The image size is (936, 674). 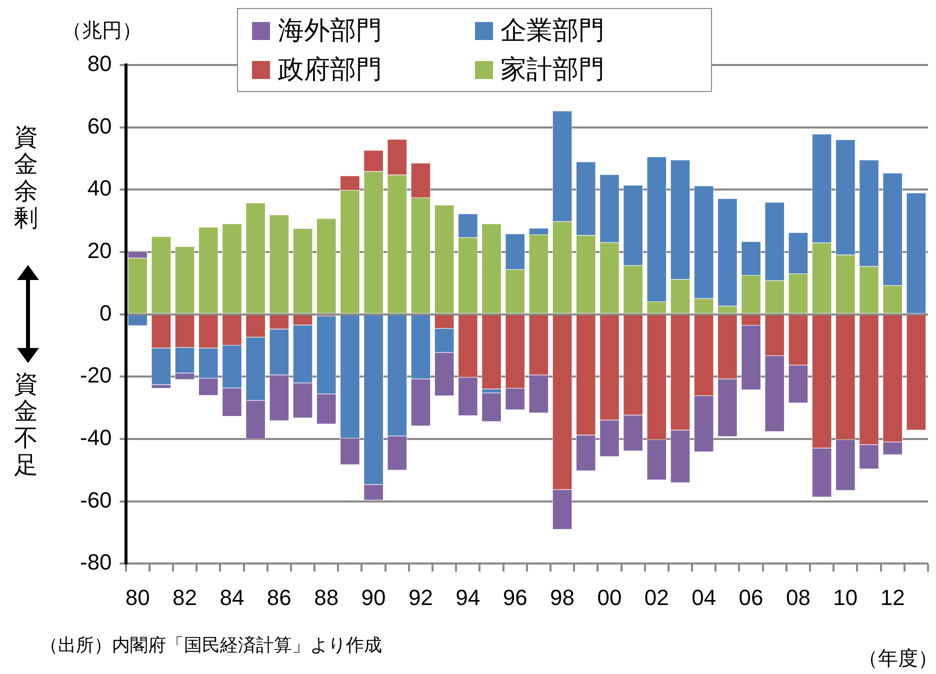 I want to click on y-tick-label: 0, so click(x=106, y=313).